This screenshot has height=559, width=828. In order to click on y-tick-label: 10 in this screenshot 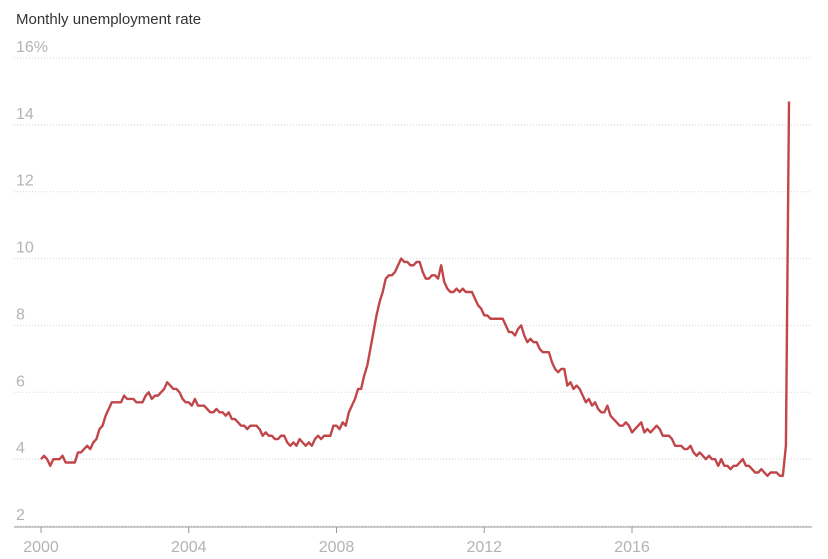, I will do `click(25, 248)`.